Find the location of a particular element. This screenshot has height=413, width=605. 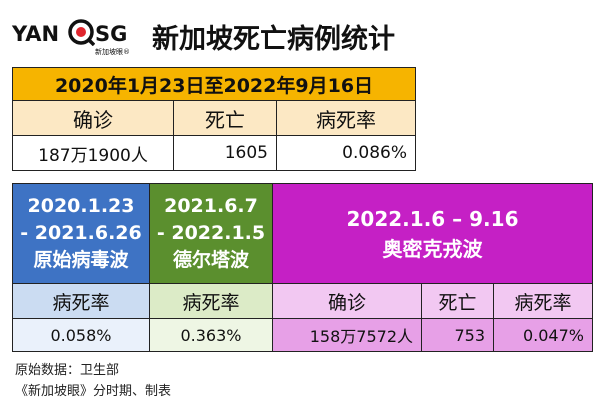

omicron-wave-period: 2022.1.6 – 9.16 is located at coordinates (432, 218).